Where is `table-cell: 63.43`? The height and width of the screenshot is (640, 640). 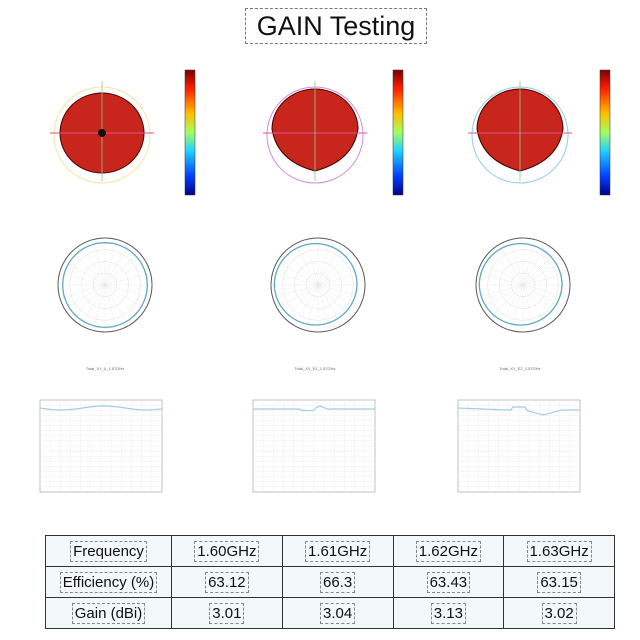 table-cell: 63.43 is located at coordinates (448, 582).